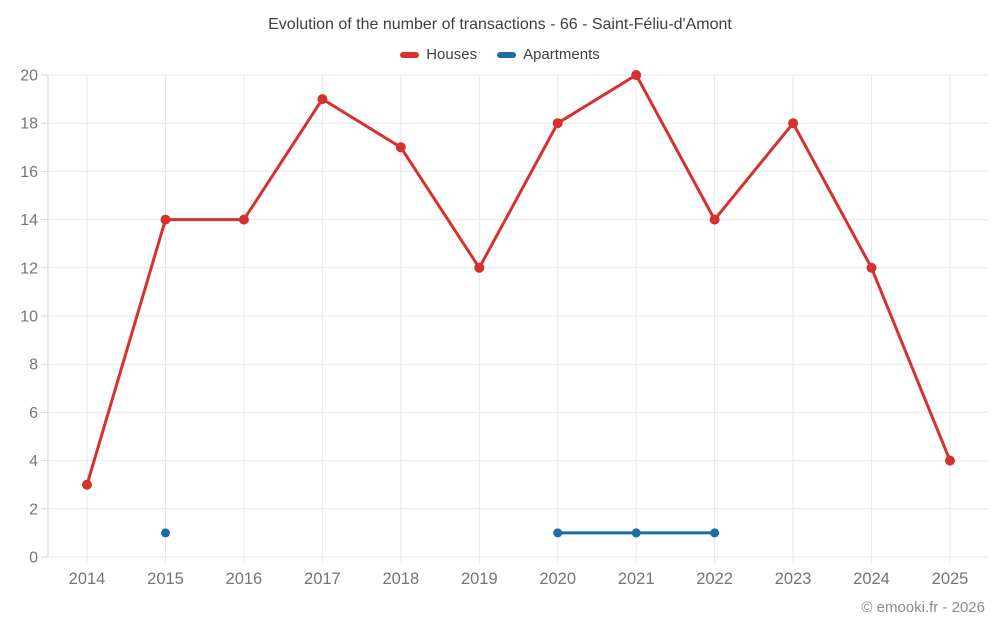  Describe the element at coordinates (29, 124) in the screenshot. I see `y-axis-label: 18` at that location.